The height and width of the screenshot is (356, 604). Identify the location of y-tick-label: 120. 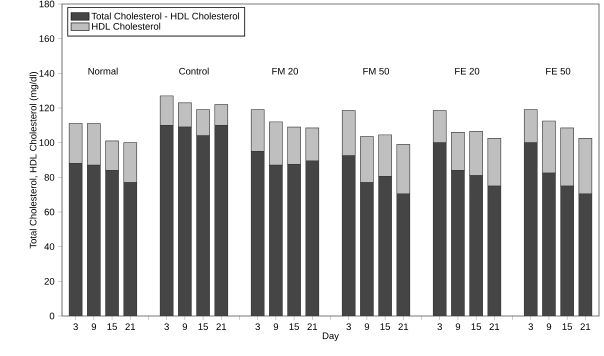
(47, 108).